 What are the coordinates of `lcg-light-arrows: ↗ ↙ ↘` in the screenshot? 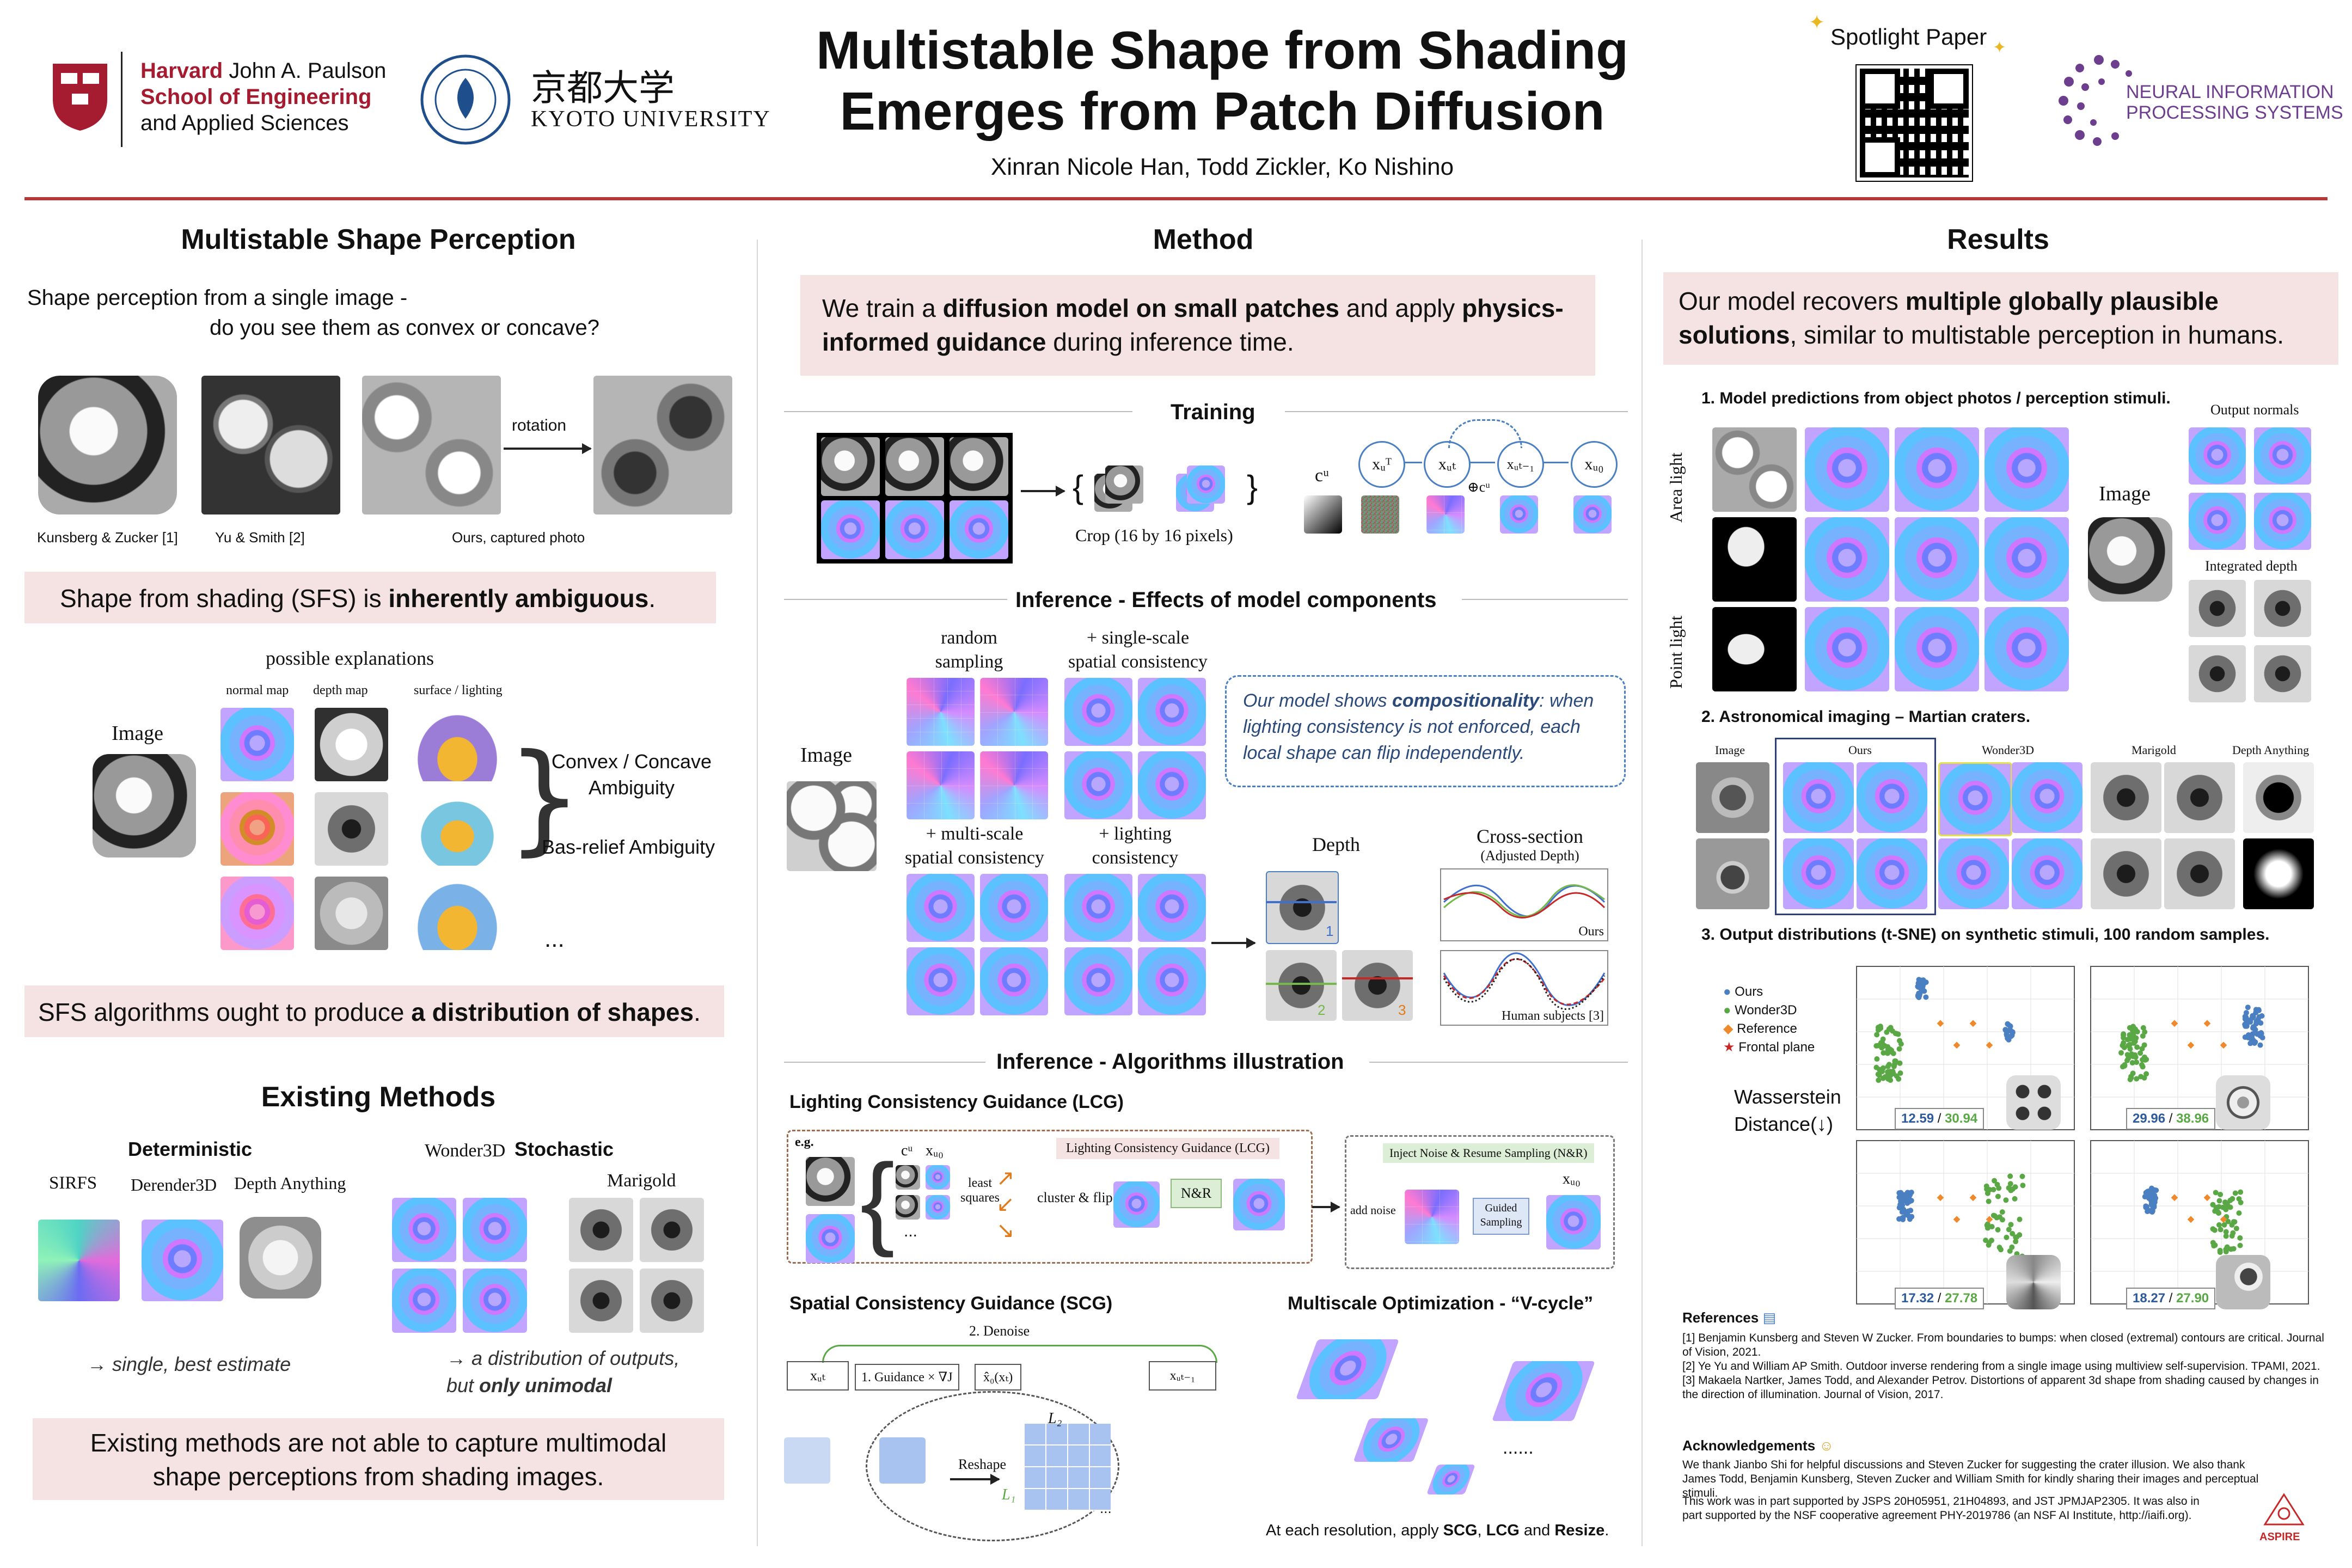 It's located at (1005, 1204).